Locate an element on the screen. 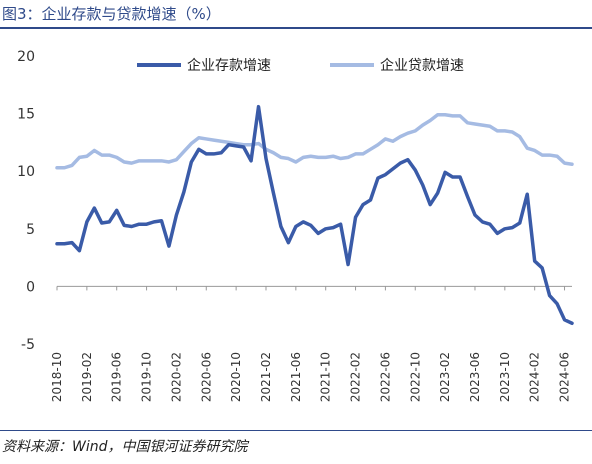 Image resolution: width=592 pixels, height=464 pixels. legend-label: 企业存款增速 is located at coordinates (229, 65).